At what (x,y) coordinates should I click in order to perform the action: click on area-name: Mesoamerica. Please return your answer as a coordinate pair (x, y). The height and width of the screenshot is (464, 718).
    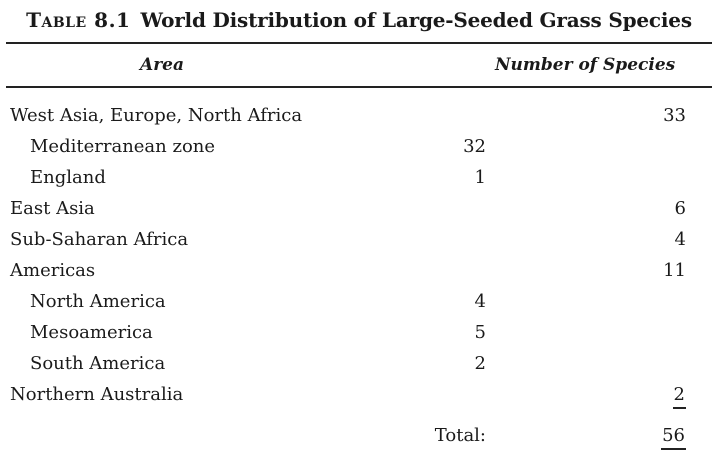
    Looking at the image, I should click on (91, 332).